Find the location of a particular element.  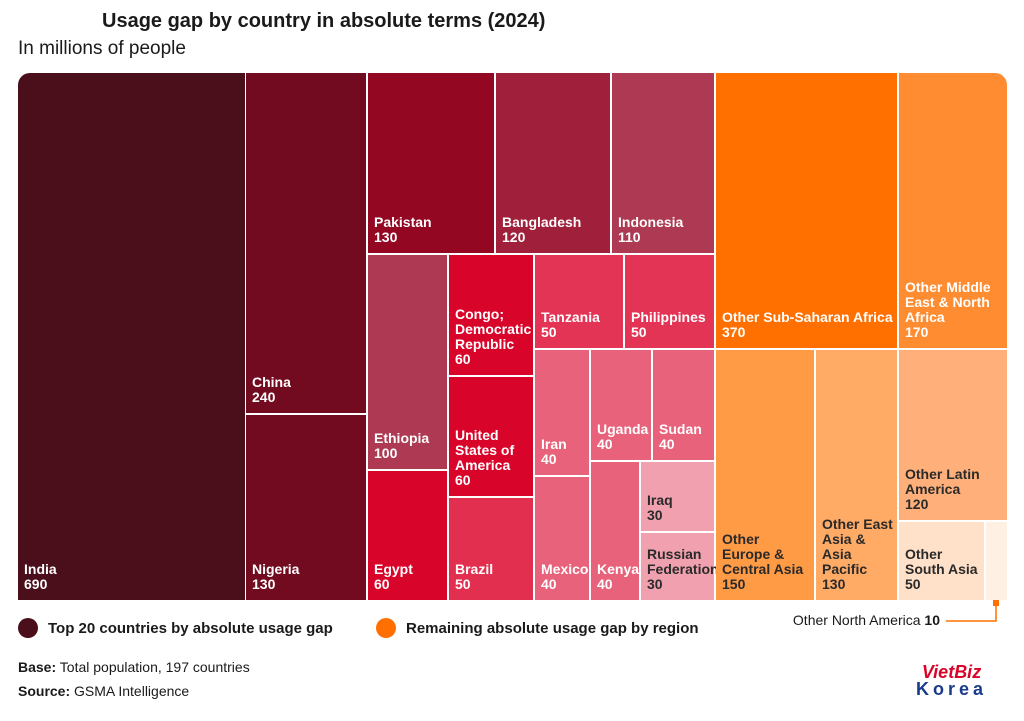

tile-name: Other Middle East & North Africa is located at coordinates (948, 302).